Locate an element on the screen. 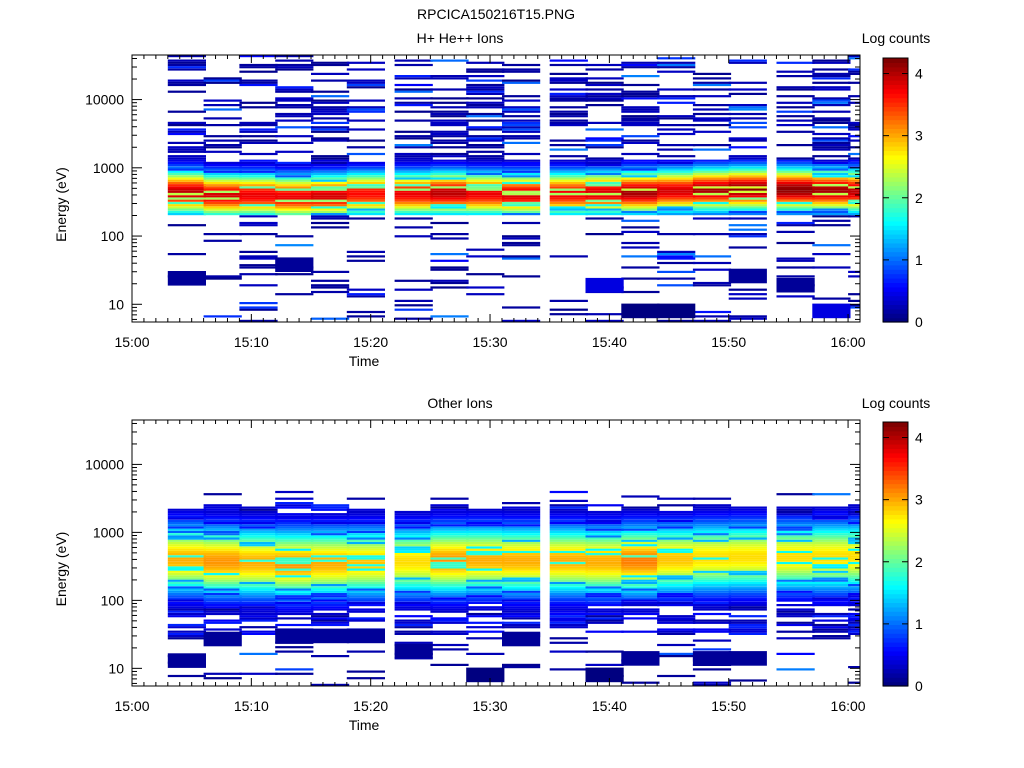 This screenshot has width=1024, height=768. colorbar-frame is located at coordinates (895, 190).